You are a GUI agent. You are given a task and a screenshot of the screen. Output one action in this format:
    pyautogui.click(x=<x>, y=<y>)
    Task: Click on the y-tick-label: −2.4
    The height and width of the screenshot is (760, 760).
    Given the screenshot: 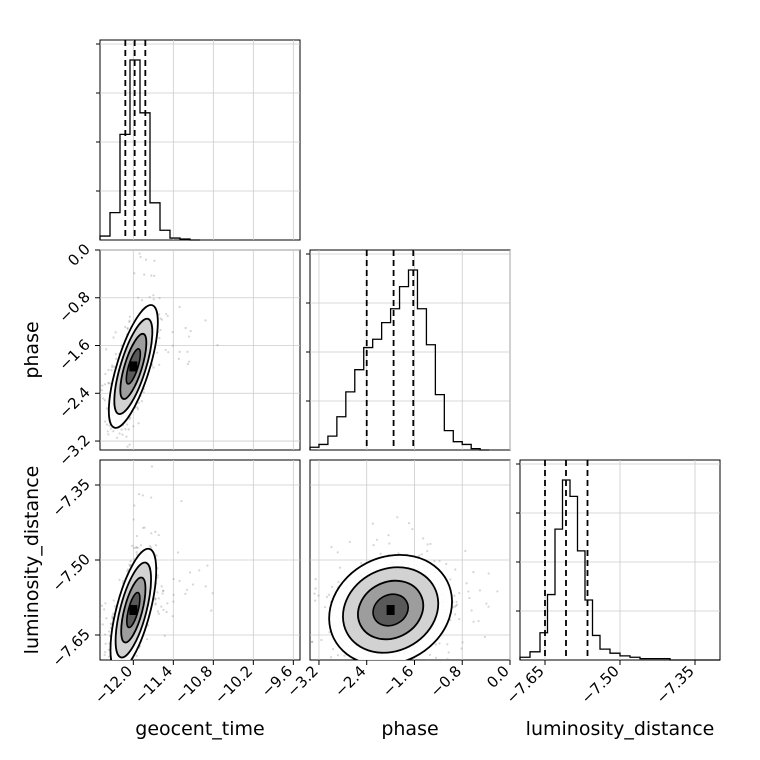 What is the action you would take?
    pyautogui.click(x=74, y=402)
    